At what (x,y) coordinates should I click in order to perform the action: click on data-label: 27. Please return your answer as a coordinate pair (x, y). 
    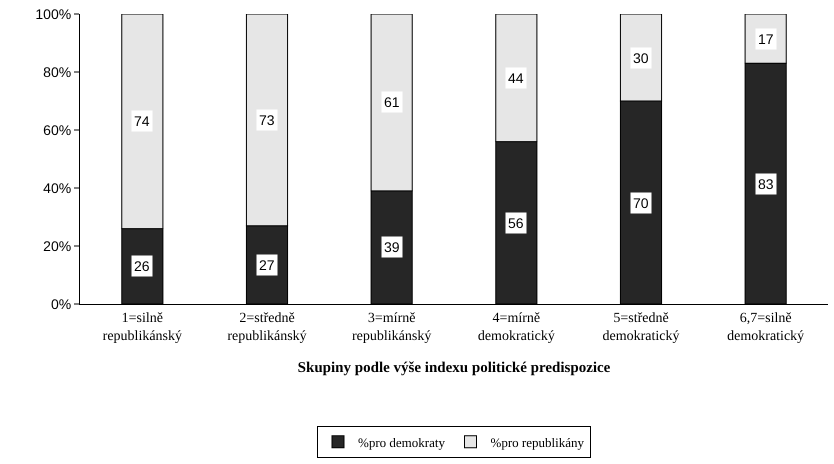
    Looking at the image, I should click on (267, 265).